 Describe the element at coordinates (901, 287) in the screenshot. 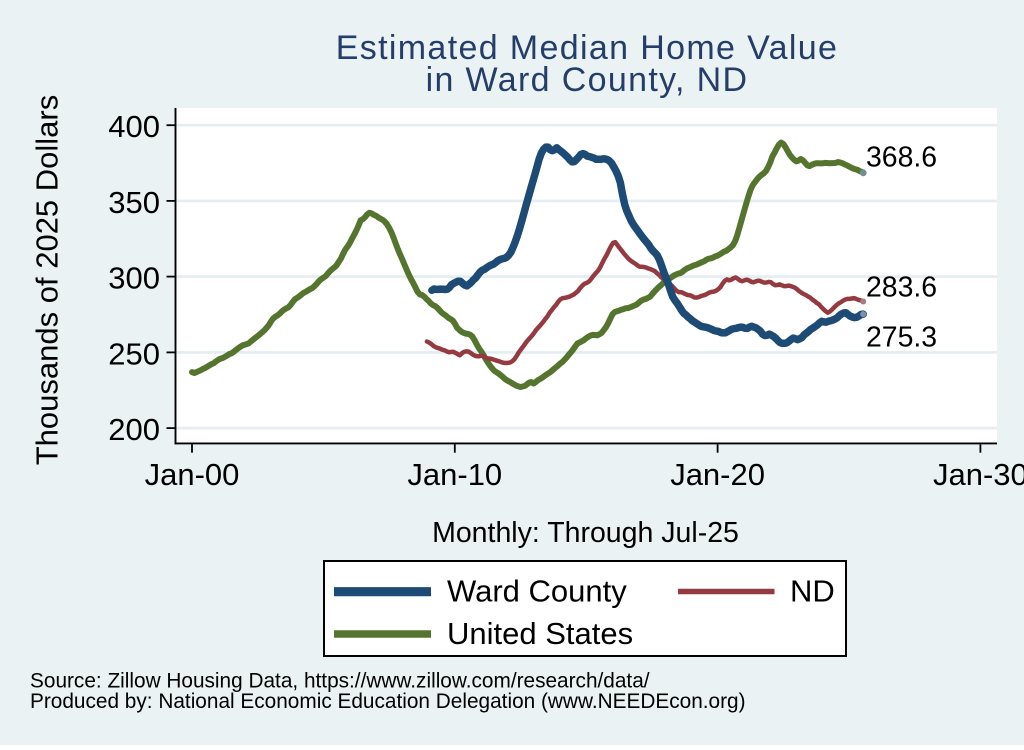

I see `svg-text: 283.6` at that location.